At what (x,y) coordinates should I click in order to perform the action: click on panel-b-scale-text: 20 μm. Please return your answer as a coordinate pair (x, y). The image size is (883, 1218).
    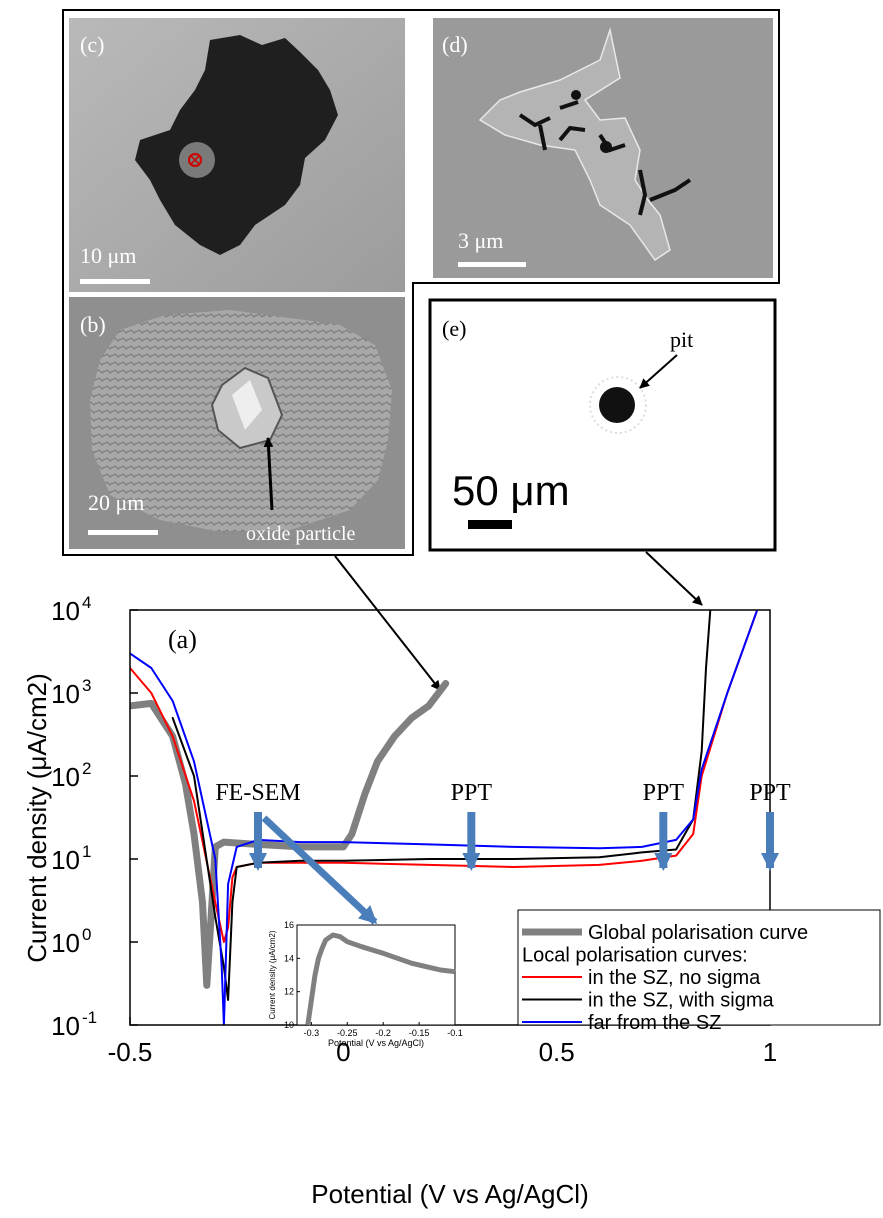
    Looking at the image, I should click on (116, 502).